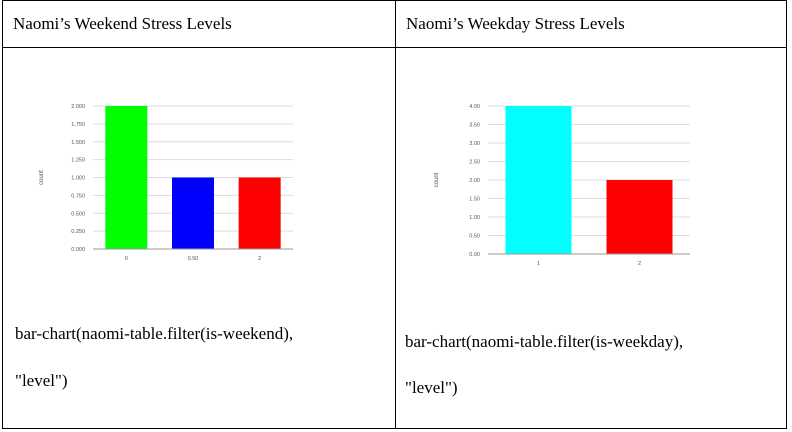 The width and height of the screenshot is (792, 432). What do you see at coordinates (474, 181) in the screenshot?
I see `y-tick-label: 2.00` at bounding box center [474, 181].